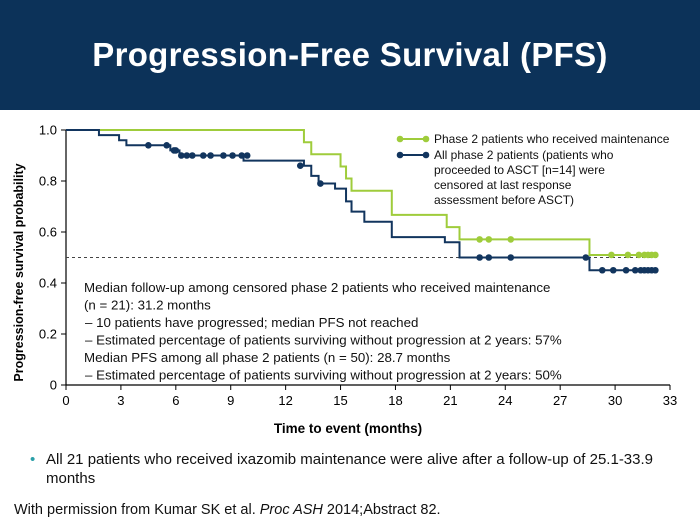  What do you see at coordinates (19, 272) in the screenshot?
I see `y-axis-label: Progression-free survival probability` at bounding box center [19, 272].